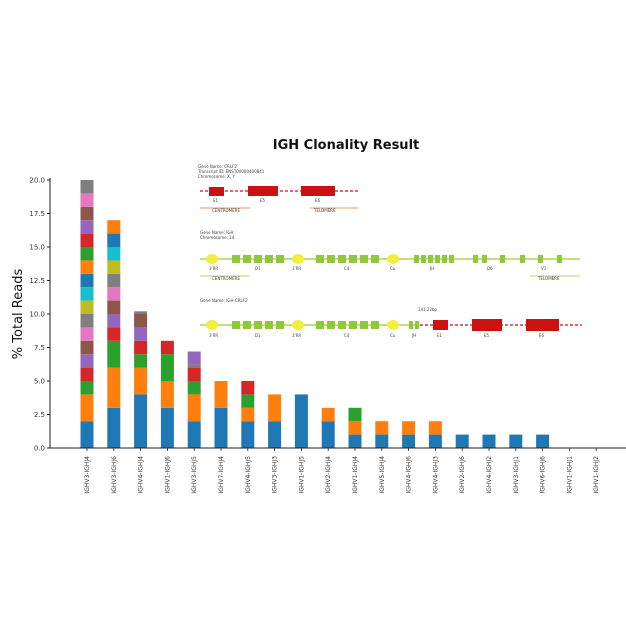  What do you see at coordinates (248, 475) in the screenshot?
I see `x-tick-label: IGHV4-IGHJ5` at bounding box center [248, 475].